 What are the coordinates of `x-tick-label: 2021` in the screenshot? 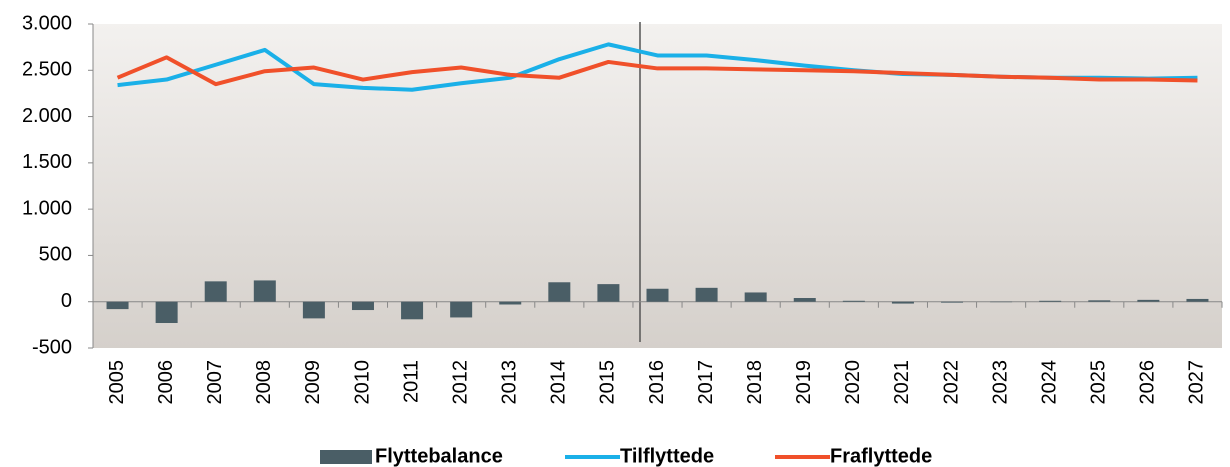 It's located at (902, 382).